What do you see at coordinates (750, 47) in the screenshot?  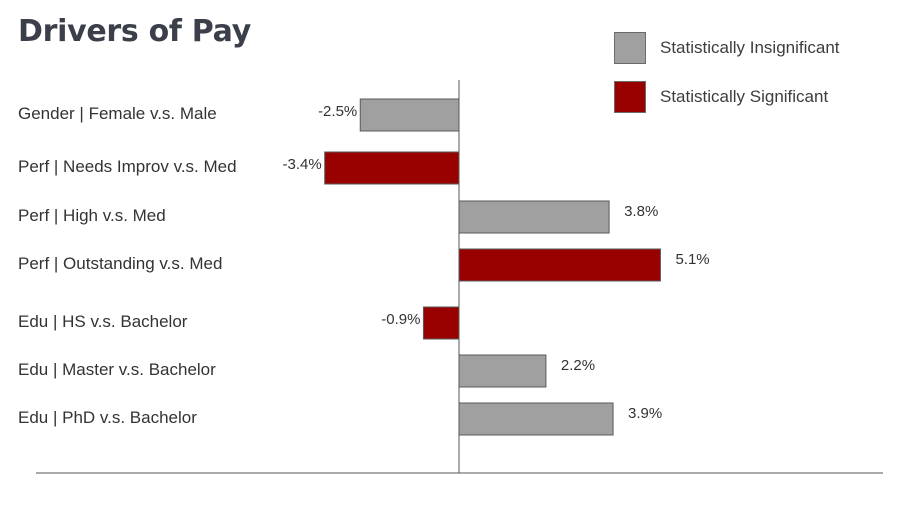 I see `legend-label-insignificant: Statistically Insignificant` at bounding box center [750, 47].